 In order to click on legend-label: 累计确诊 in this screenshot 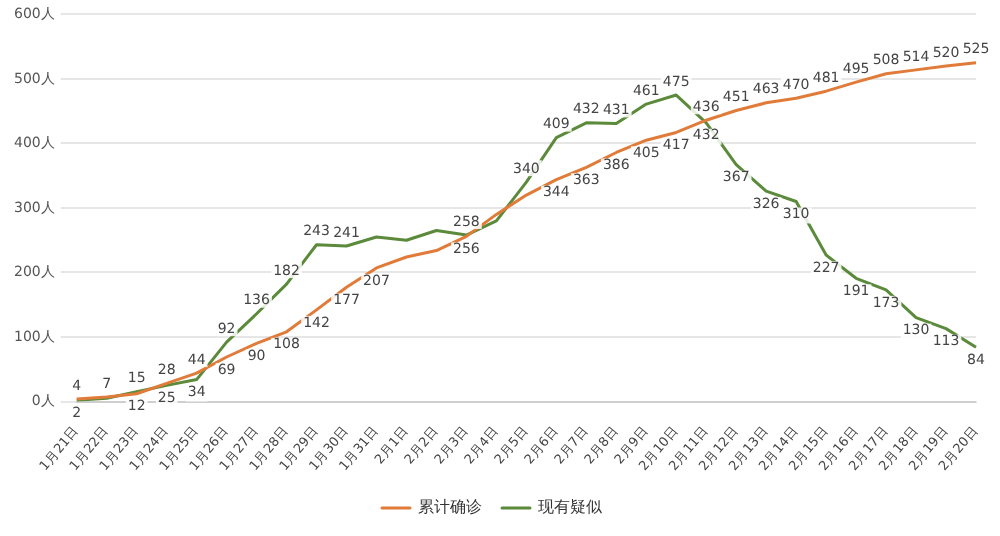, I will do `click(450, 507)`.